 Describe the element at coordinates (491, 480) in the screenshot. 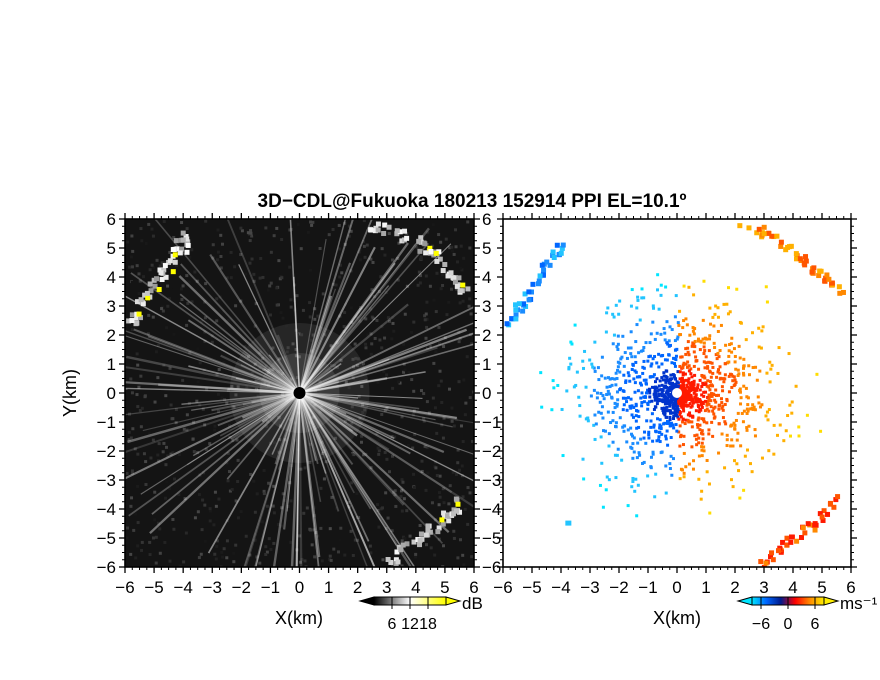

I see `y-tick-label-right: −3` at that location.